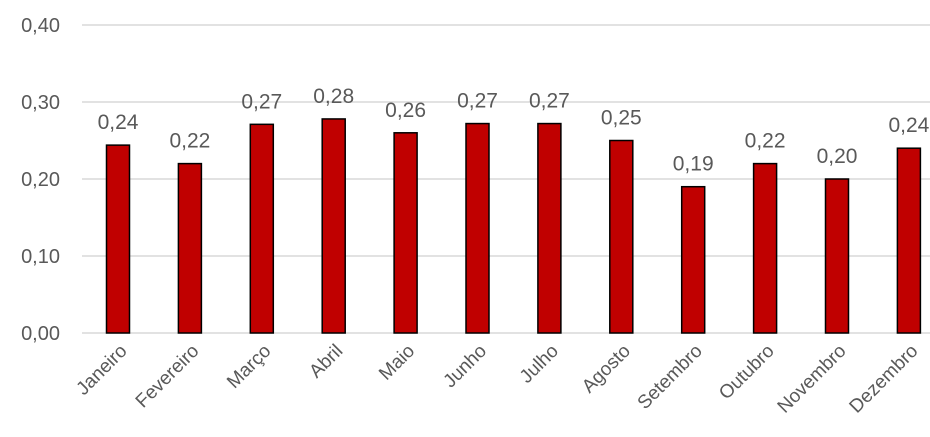 The height and width of the screenshot is (437, 930). What do you see at coordinates (606, 369) in the screenshot?
I see `x-tick-label: Agosto` at bounding box center [606, 369].